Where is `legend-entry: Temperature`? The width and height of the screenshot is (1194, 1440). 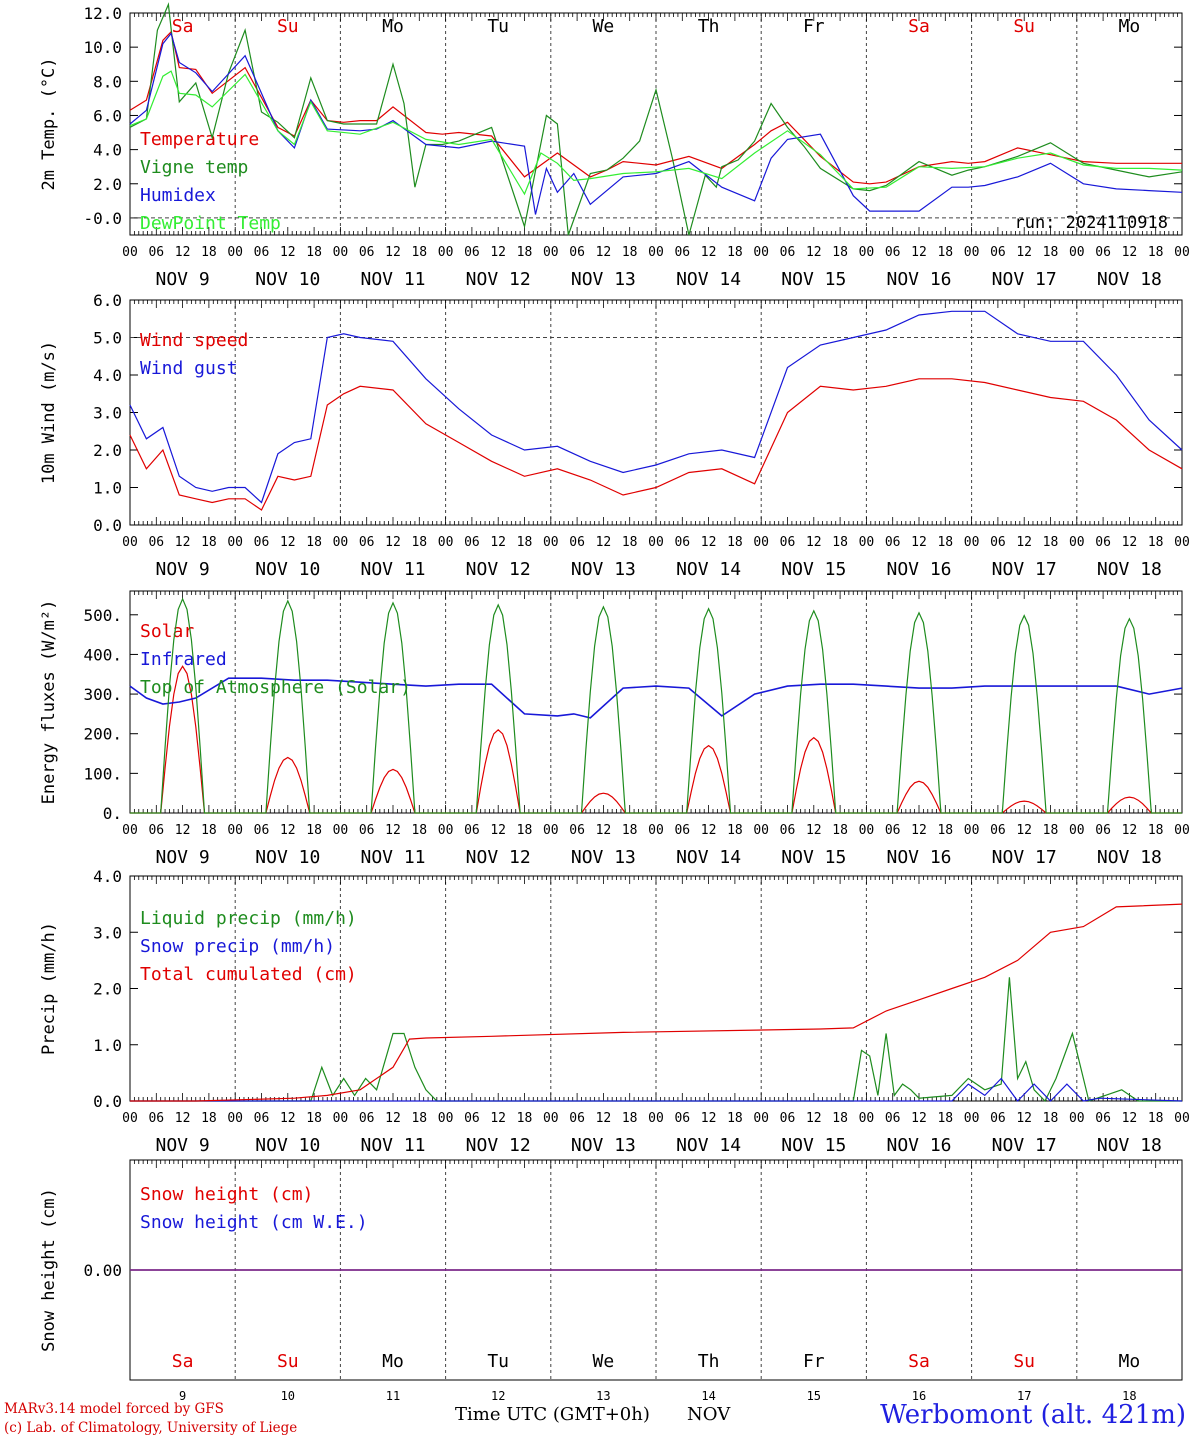
legend-entry: Temperature is located at coordinates (199, 139).